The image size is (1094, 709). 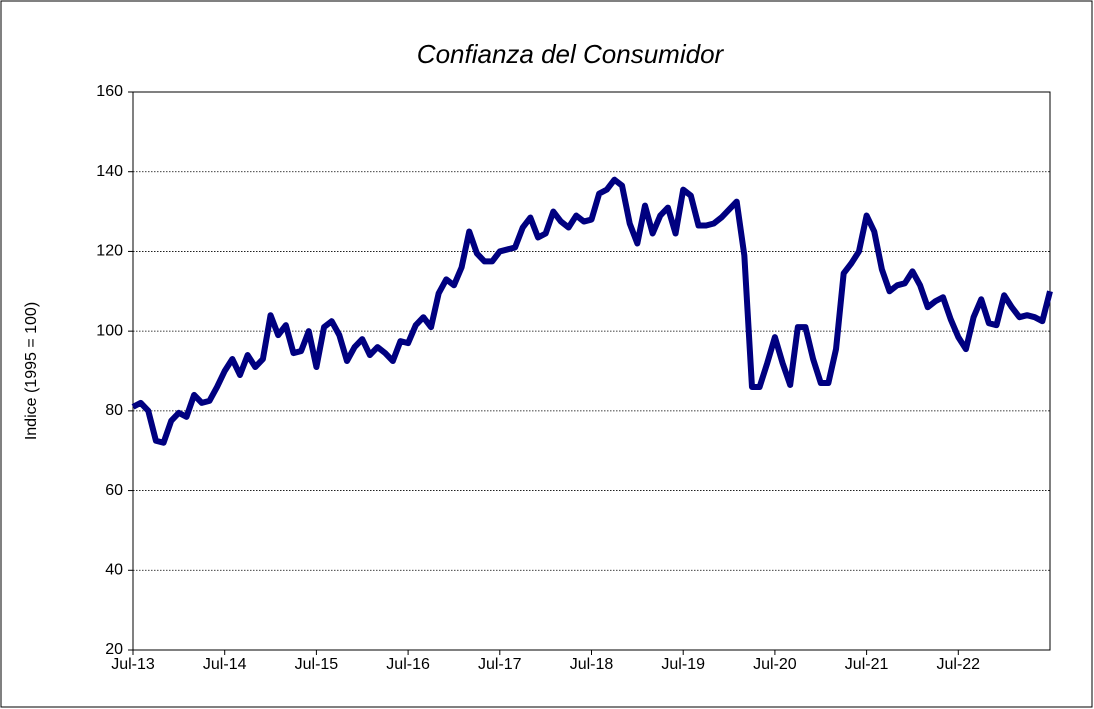 What do you see at coordinates (571, 54) in the screenshot?
I see `chart-title: Confianza del Consumidor` at bounding box center [571, 54].